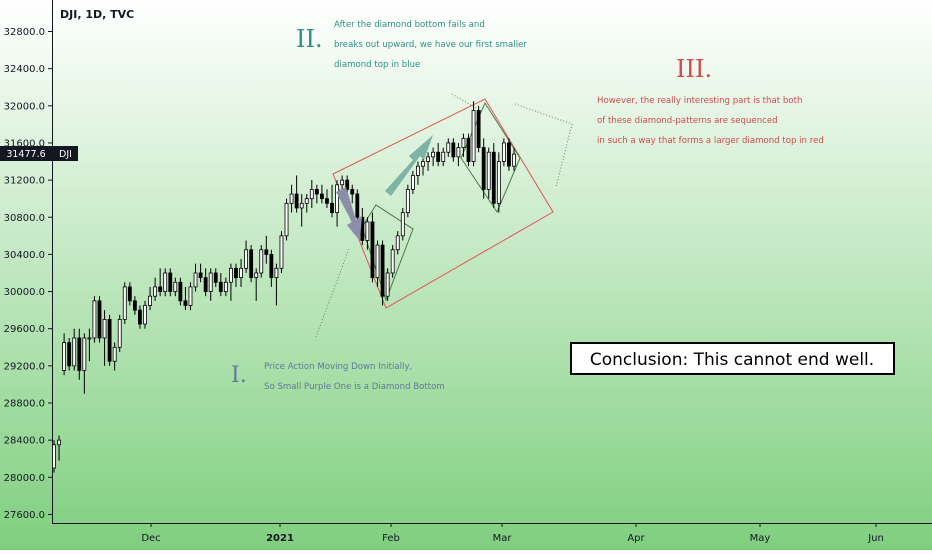 Image resolution: width=932 pixels, height=554 pixels. Describe the element at coordinates (24, 515) in the screenshot. I see `price-tick-label: 27600.0` at that location.